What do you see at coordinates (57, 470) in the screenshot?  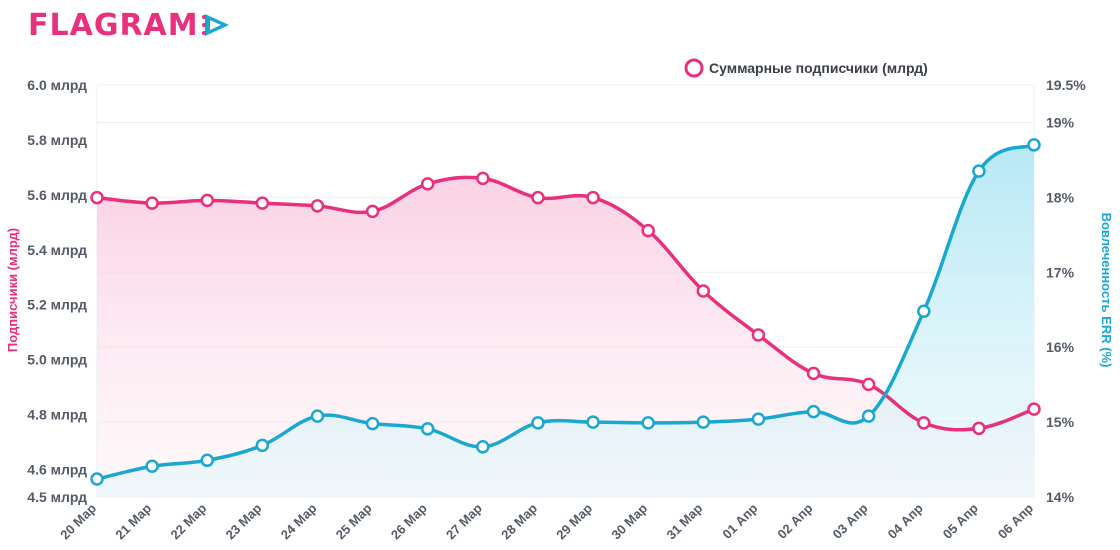 I see `y-left-tick-label: 4.6 млрд` at bounding box center [57, 470].